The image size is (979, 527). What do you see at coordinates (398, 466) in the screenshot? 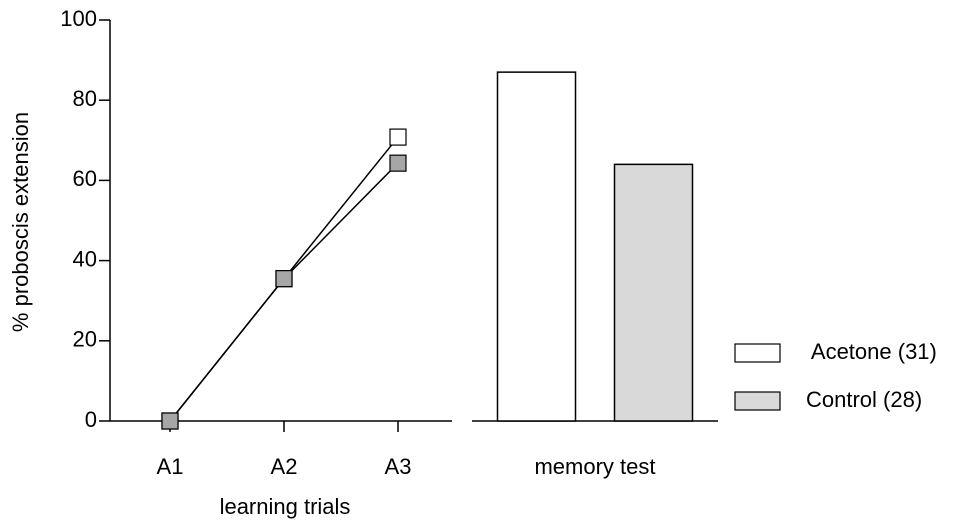
I see `x-tick-label: A3` at bounding box center [398, 466].